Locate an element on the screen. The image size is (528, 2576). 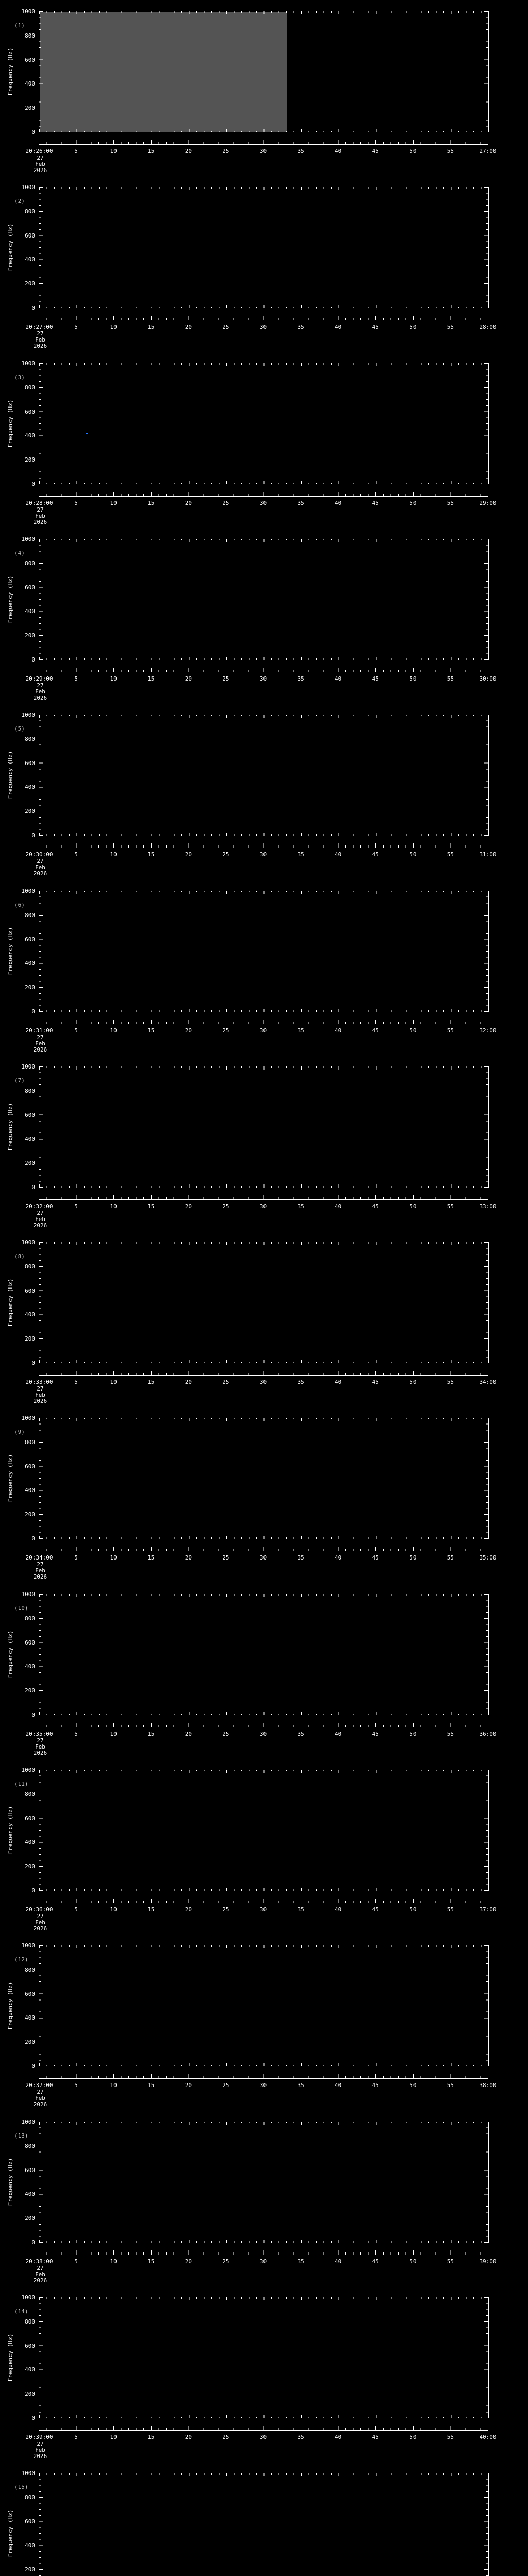
y-major-ticks-left is located at coordinates (41, 2357).